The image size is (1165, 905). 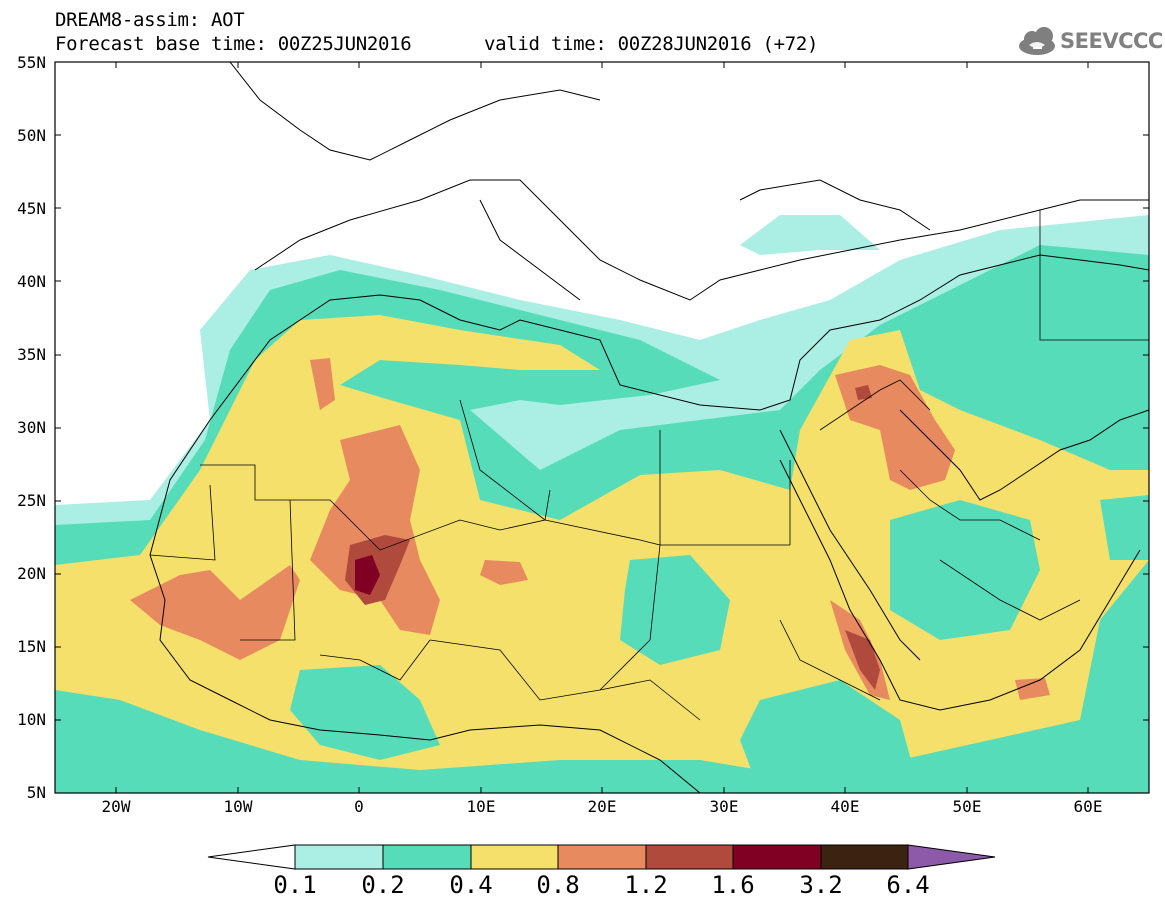 I want to click on cloud-icon, so click(x=1037, y=41).